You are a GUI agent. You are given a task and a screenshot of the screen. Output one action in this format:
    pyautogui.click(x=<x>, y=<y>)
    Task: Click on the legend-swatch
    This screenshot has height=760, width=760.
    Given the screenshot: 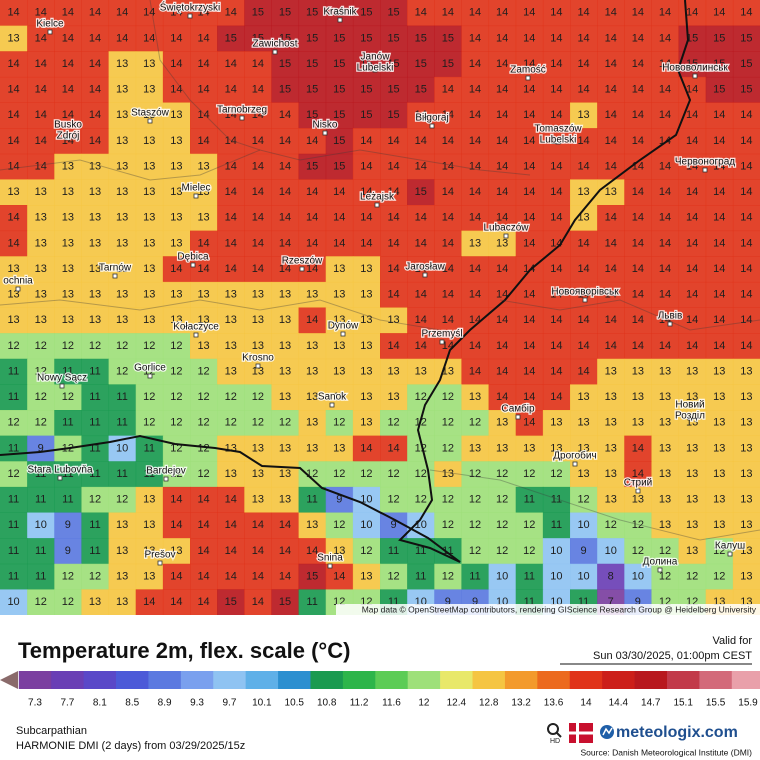 What is the action you would take?
    pyautogui.click(x=392, y=680)
    